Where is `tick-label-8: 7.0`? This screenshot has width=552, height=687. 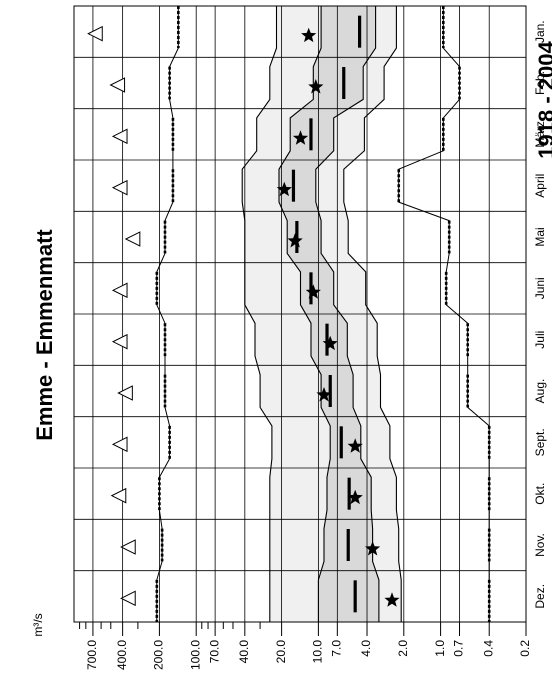
tick-label-8: 7.0 is located at coordinates (336, 648).